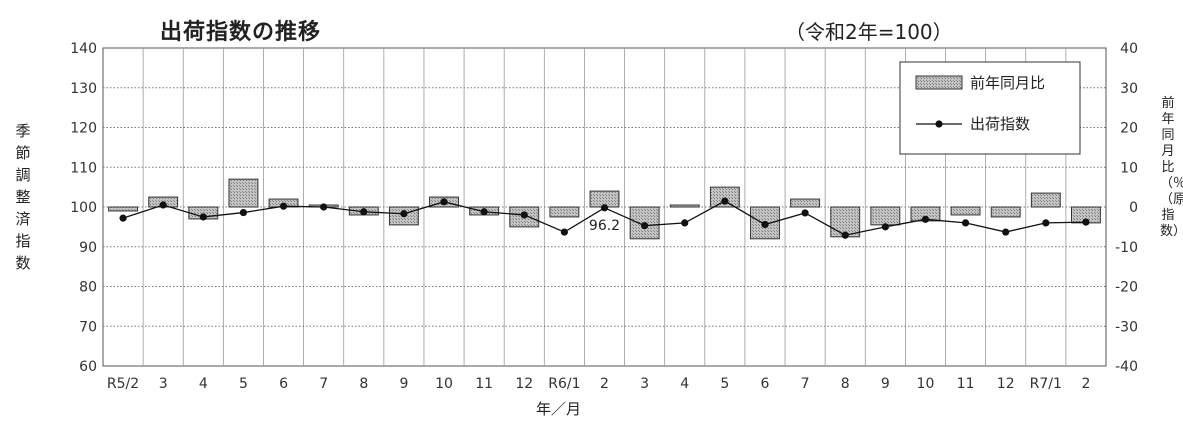 The image size is (1183, 422). What do you see at coordinates (604, 226) in the screenshot?
I see `data-label: 96.2` at bounding box center [604, 226].